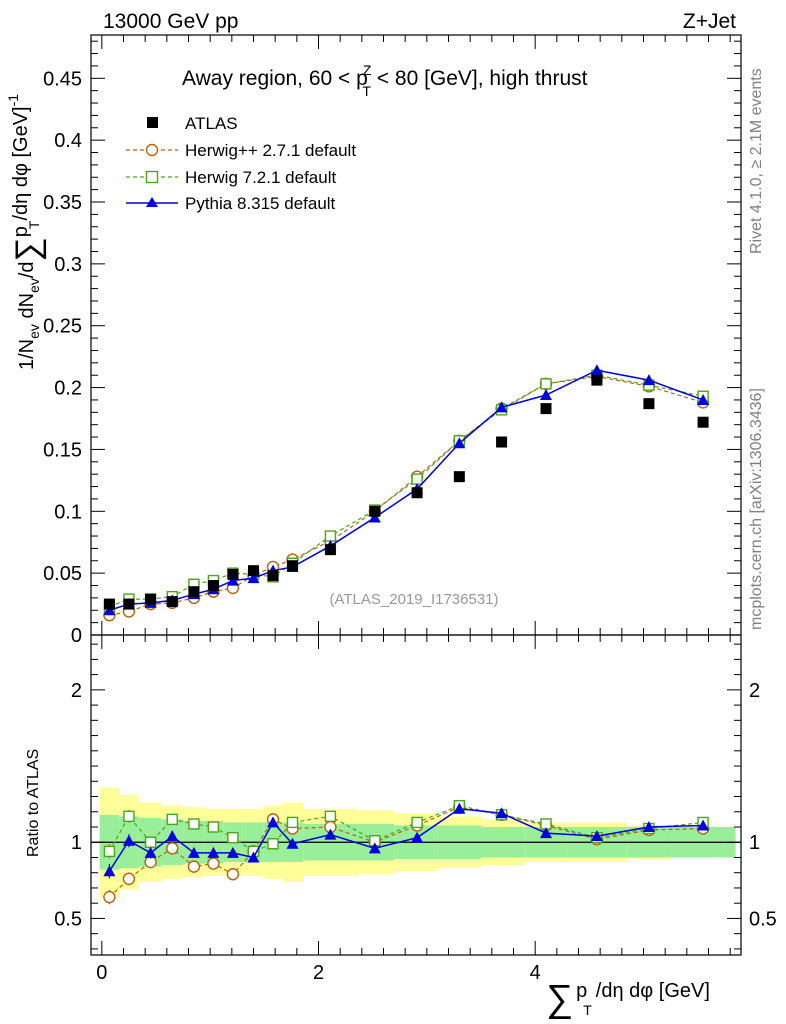  What do you see at coordinates (413, 599) in the screenshot?
I see `analysis-id: (ATLAS_2019_I1736531)` at bounding box center [413, 599].